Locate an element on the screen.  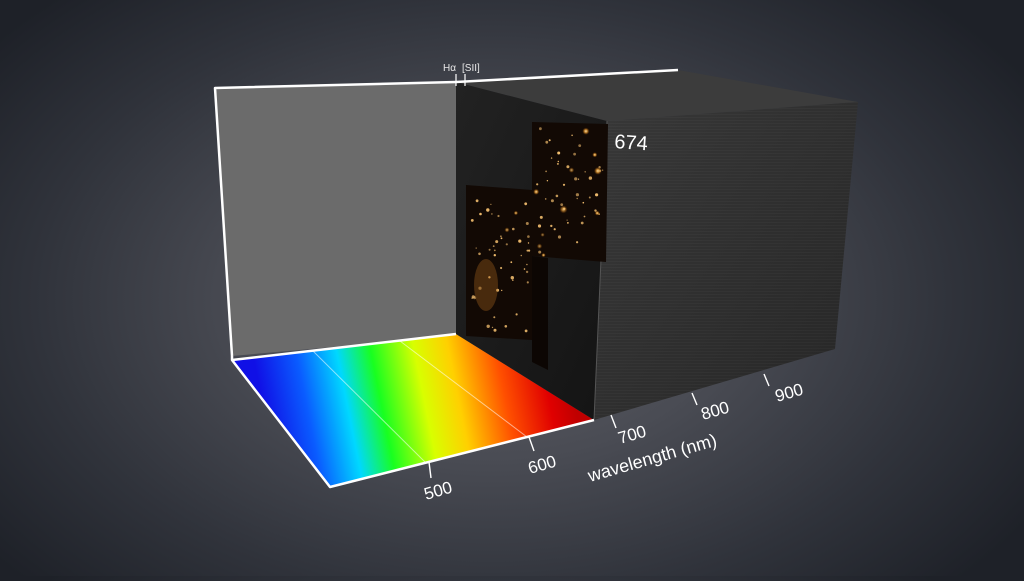
spectrum-floor is located at coordinates (413, 410).